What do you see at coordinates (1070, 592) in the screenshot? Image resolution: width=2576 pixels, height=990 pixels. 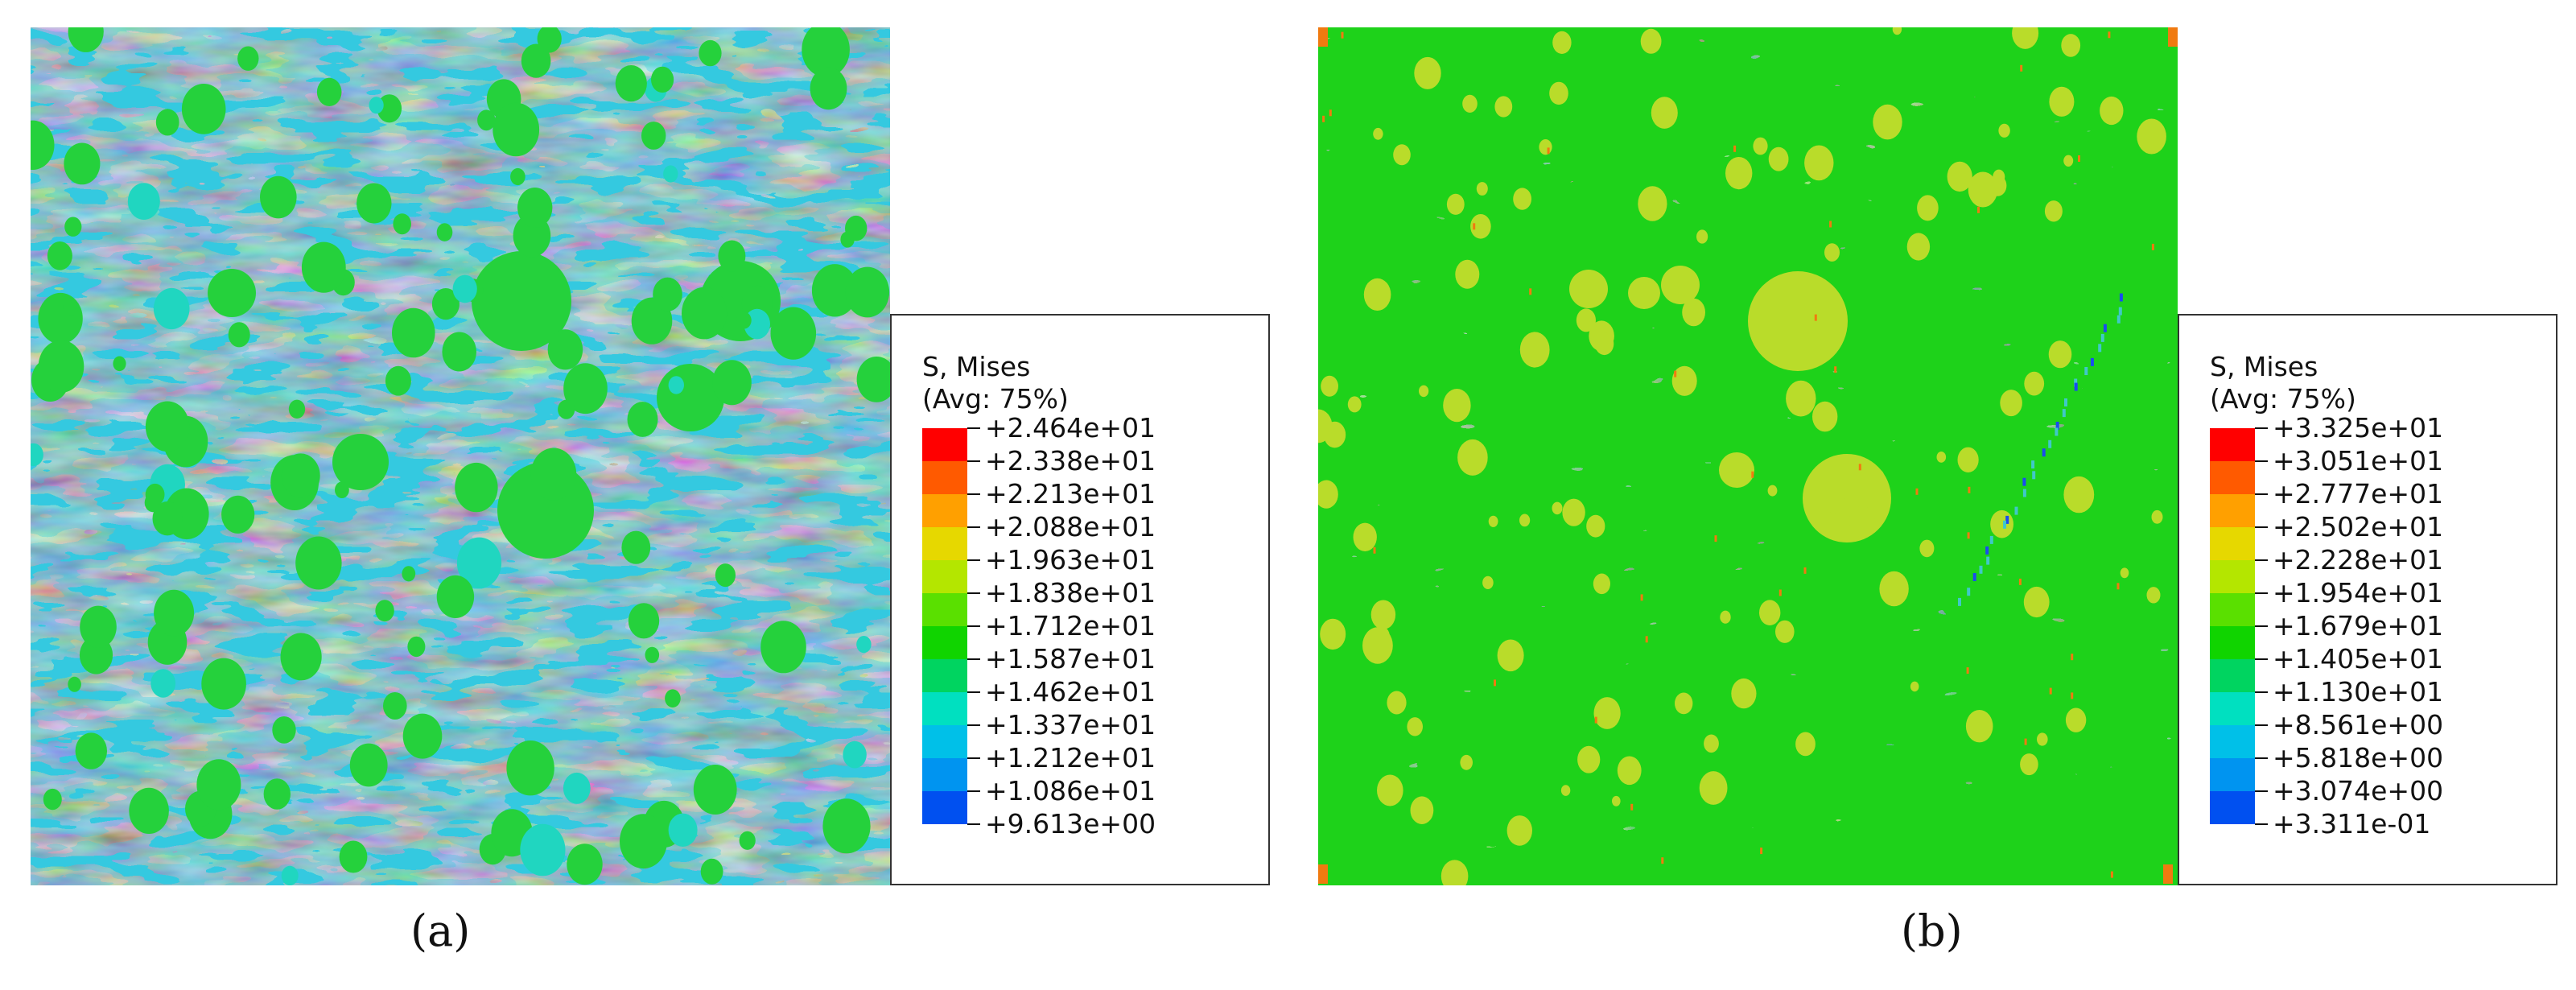 I see `legend-a-value: +1.838e+01` at bounding box center [1070, 592].